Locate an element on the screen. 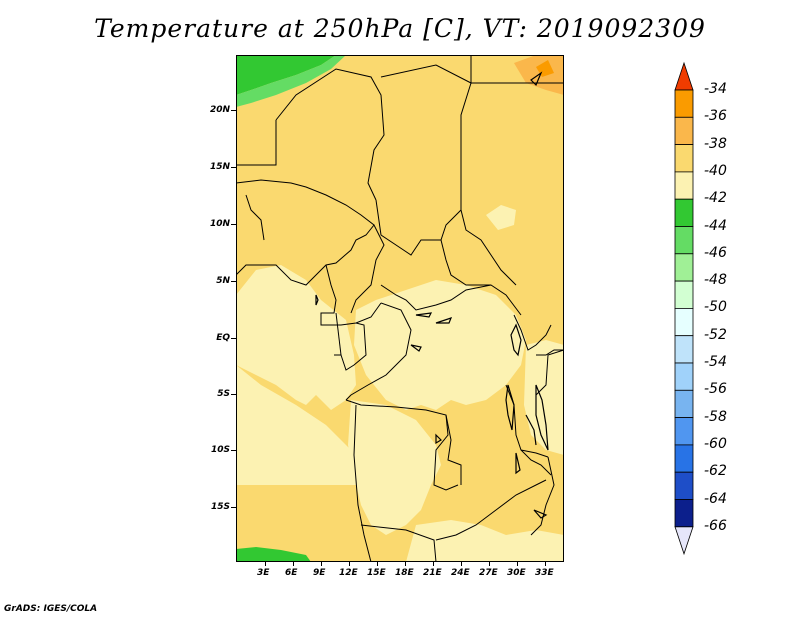 This screenshot has width=800, height=618. colorbar is located at coordinates (684, 308).